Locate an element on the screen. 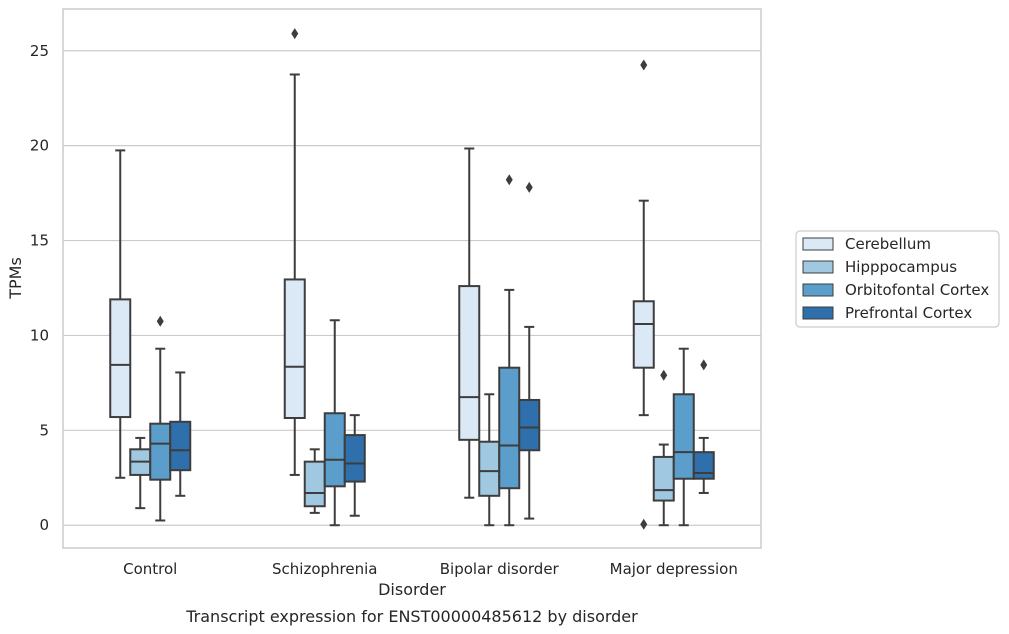 Image resolution: width=1009 pixels, height=634 pixels. legend-label: Prefrontal Cortex is located at coordinates (908, 313).